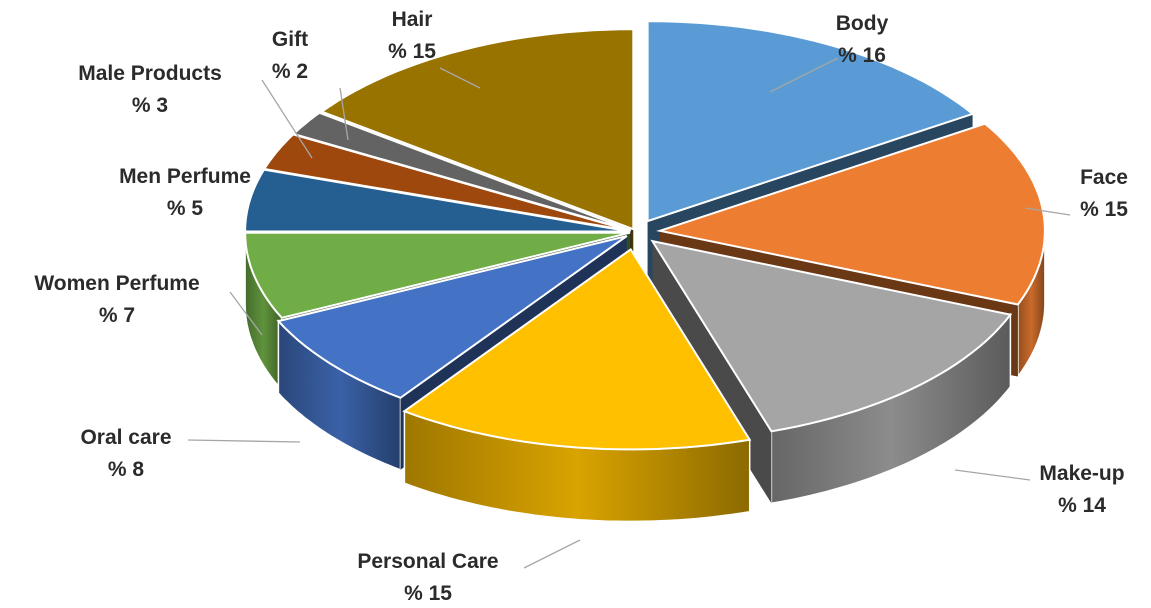  What do you see at coordinates (150, 73) in the screenshot?
I see `slice-label-male-products: Male Products` at bounding box center [150, 73].